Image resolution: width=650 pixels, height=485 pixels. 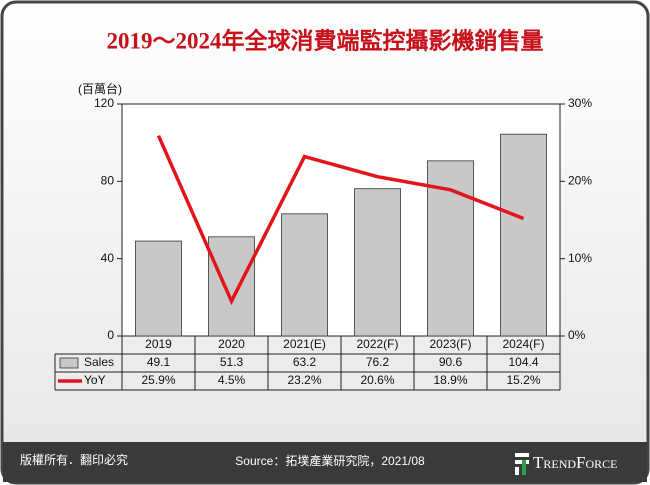 I want to click on y-axis-label: (百萬台), so click(x=100, y=88).